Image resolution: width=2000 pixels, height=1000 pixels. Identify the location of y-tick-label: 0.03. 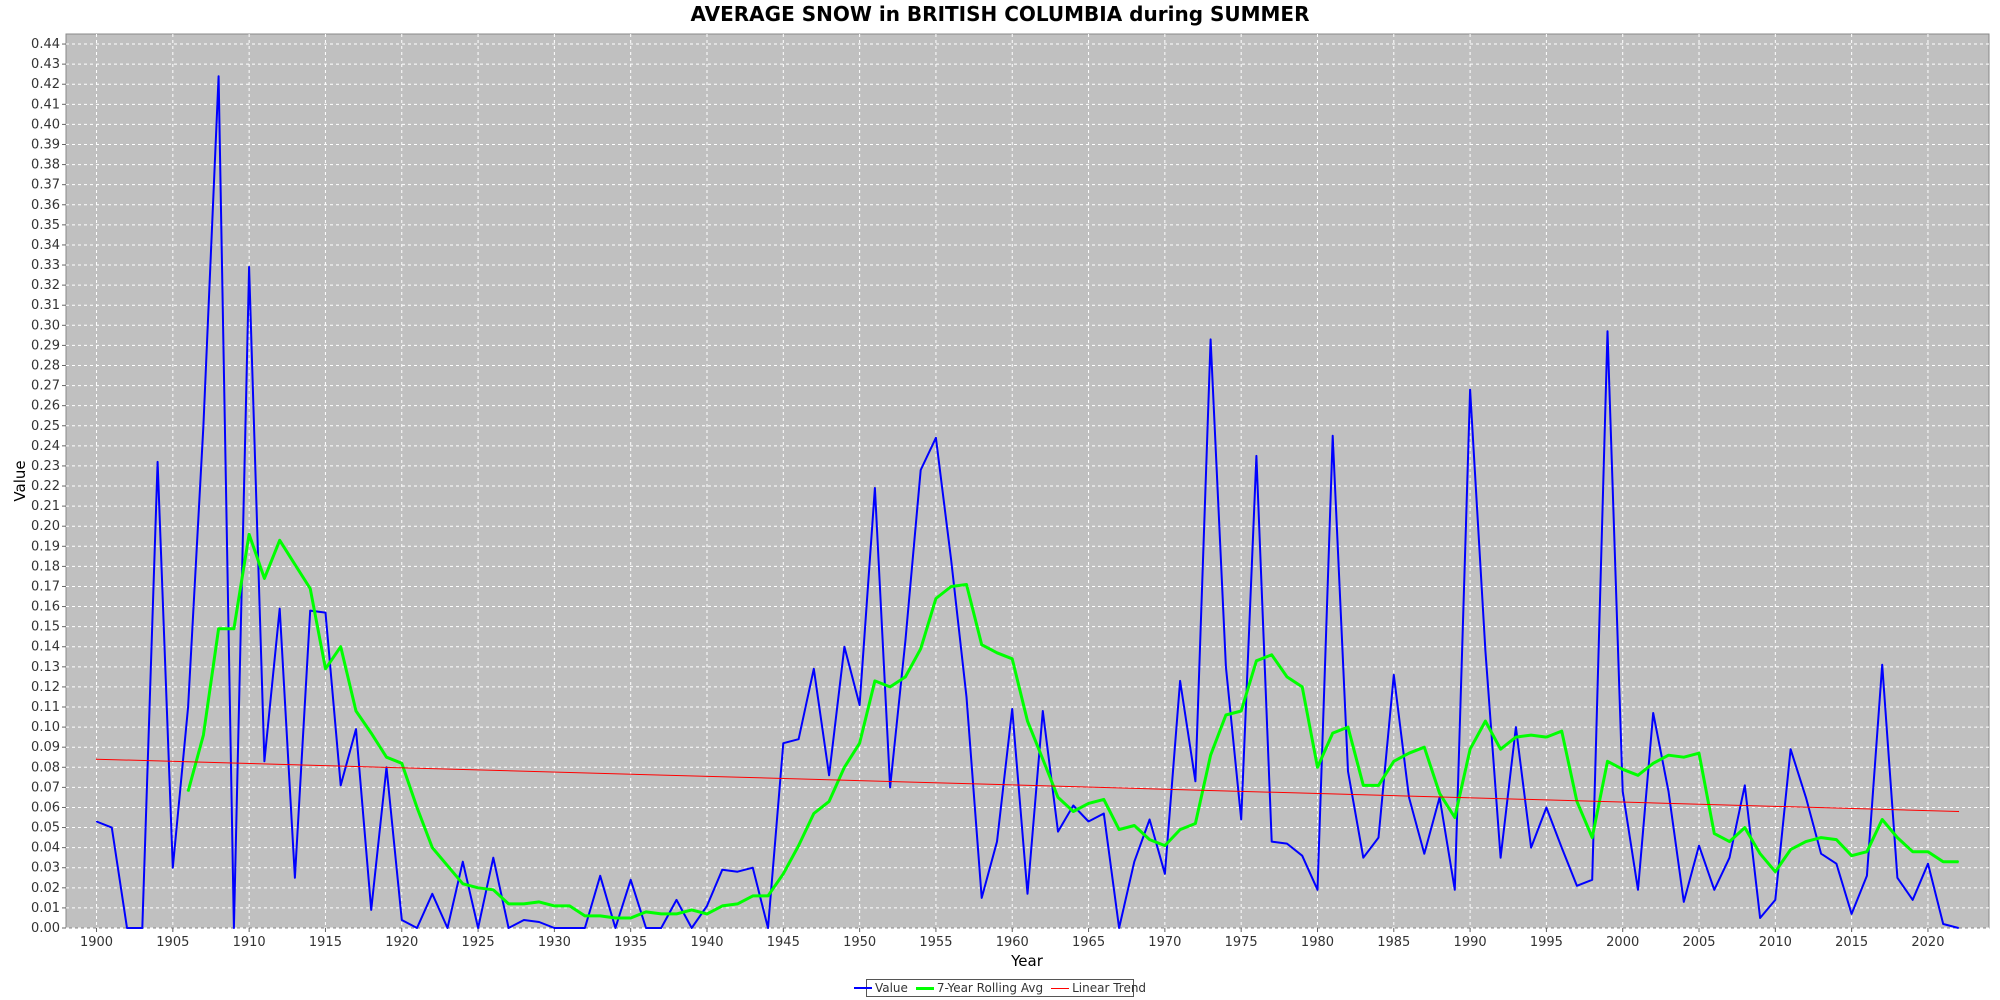
(45, 868).